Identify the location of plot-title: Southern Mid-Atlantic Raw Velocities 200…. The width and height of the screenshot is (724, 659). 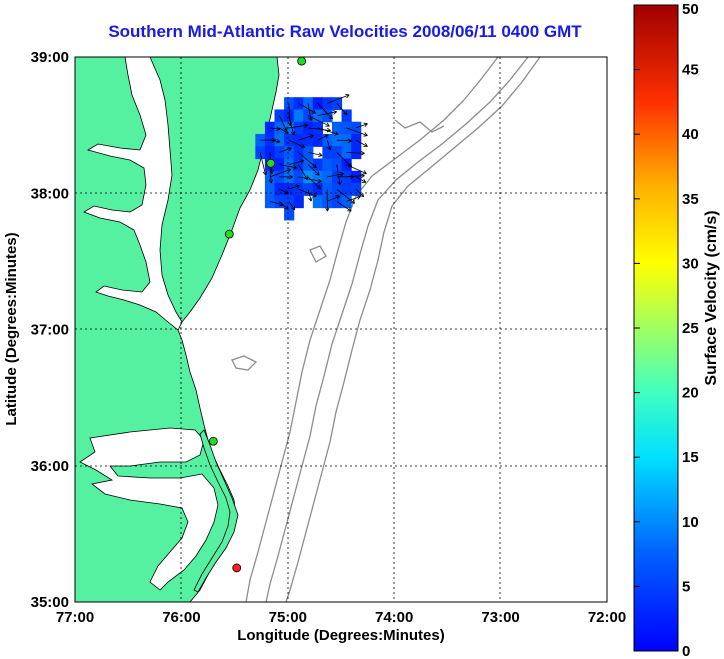
(345, 31).